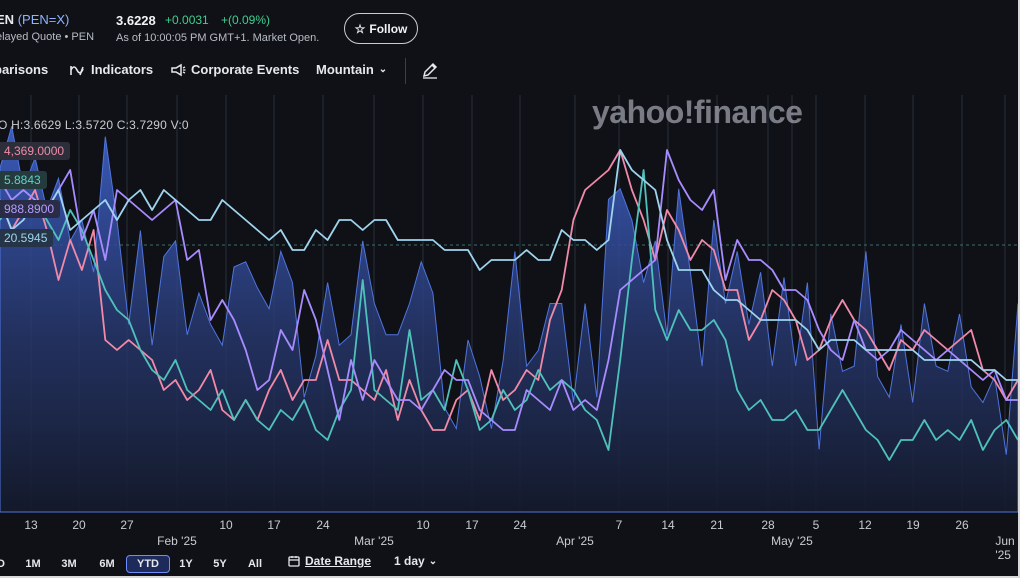 The width and height of the screenshot is (1024, 581). Describe the element at coordinates (816, 525) in the screenshot. I see `x-tick-label: 5` at that location.